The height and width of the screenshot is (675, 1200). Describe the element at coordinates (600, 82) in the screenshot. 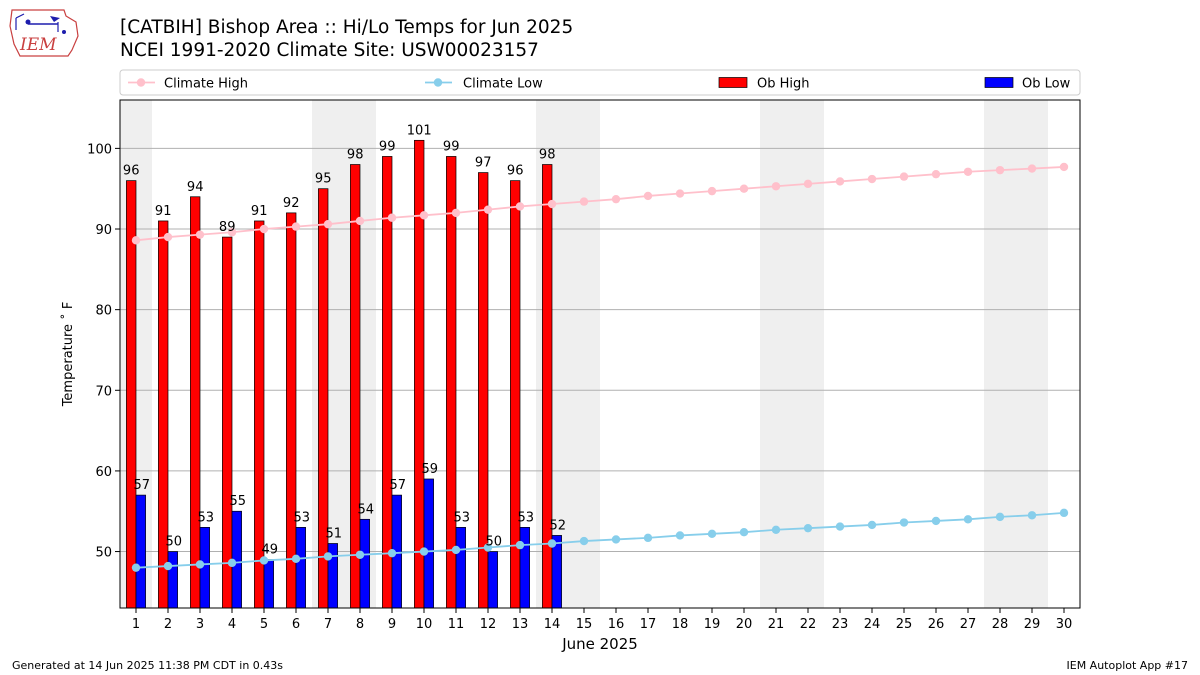

I see `legend-box` at that location.